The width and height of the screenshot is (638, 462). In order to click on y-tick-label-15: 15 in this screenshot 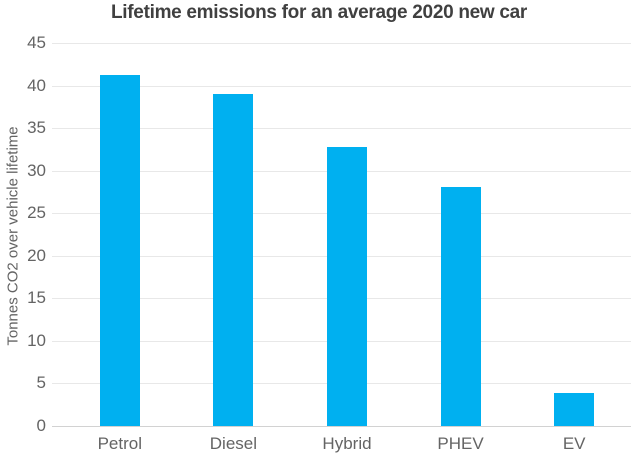, I will do `click(36, 298)`.